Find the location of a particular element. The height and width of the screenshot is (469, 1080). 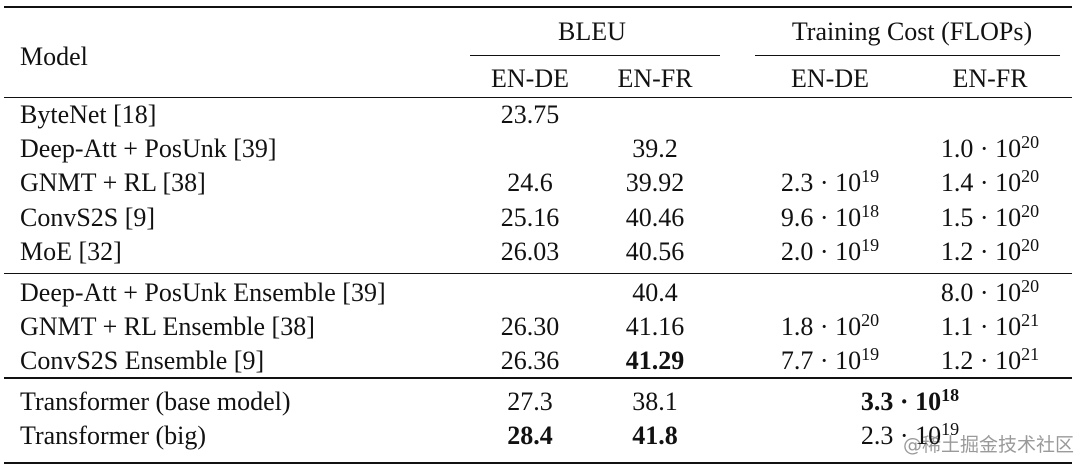

cell: 40.46 is located at coordinates (655, 217).